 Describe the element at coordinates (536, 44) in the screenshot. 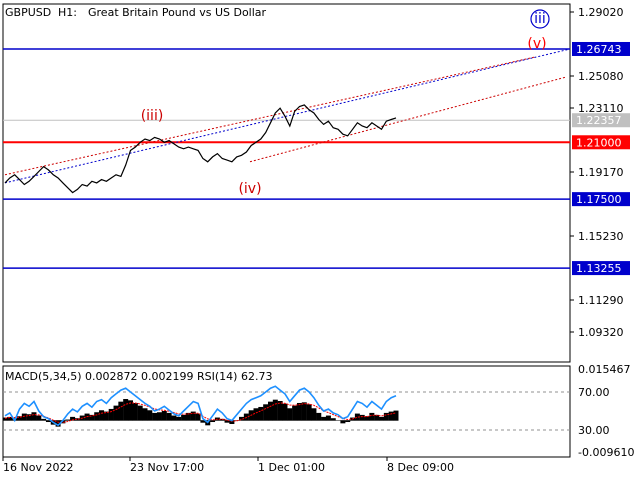

I see `wave-label: (v)` at that location.